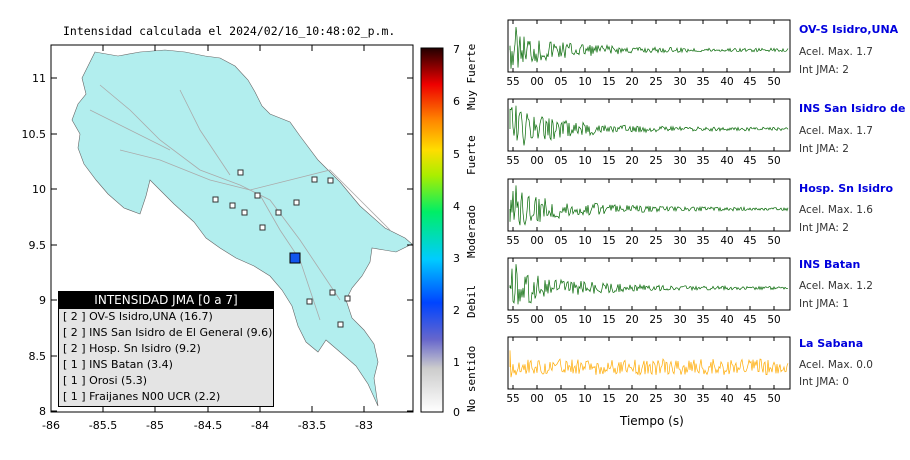  Describe the element at coordinates (166, 300) in the screenshot. I see `legend-header: INTENSIDAD JMA [0 a 7]` at that location.